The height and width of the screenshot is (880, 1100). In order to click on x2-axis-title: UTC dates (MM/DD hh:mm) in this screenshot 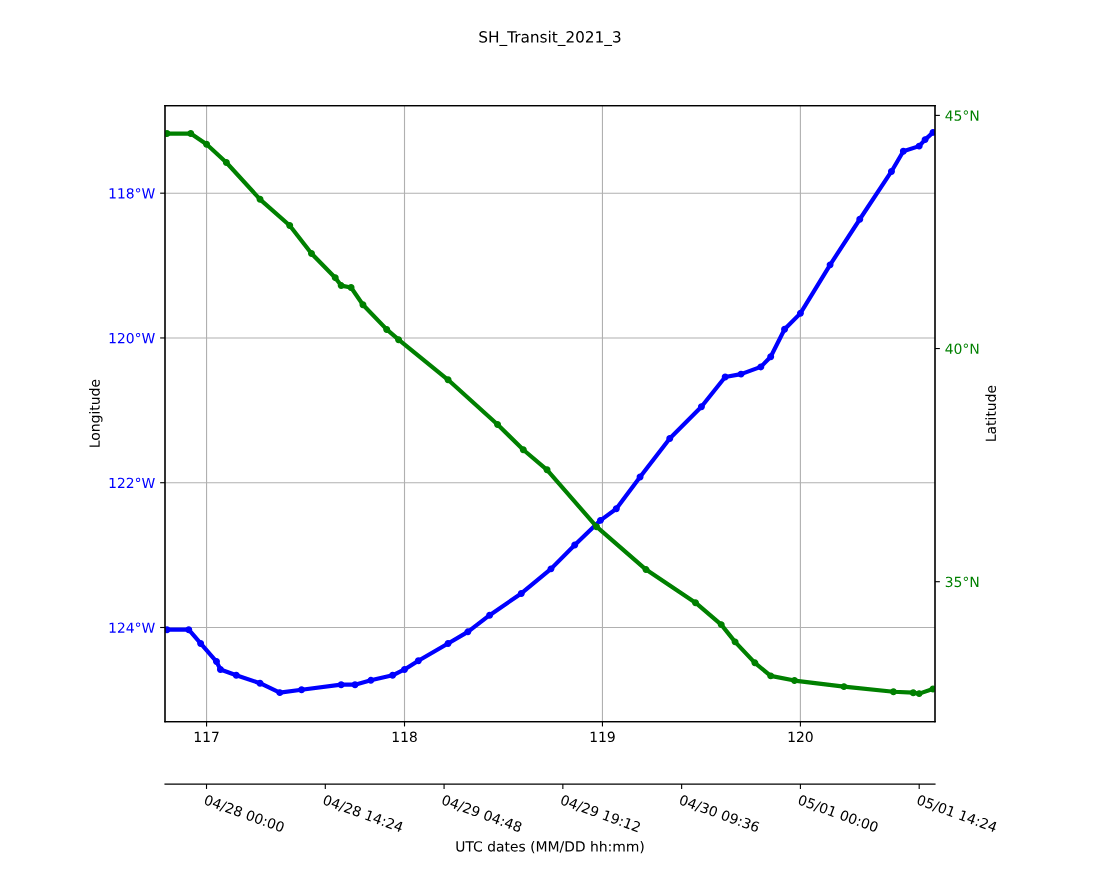, I will do `click(550, 847)`.